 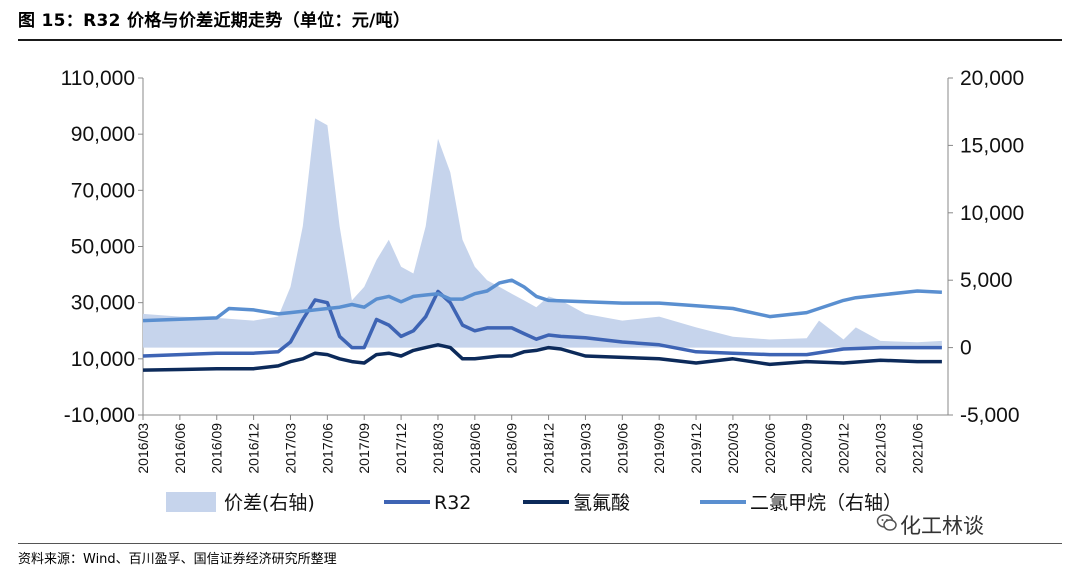 I want to click on x-tick-label: 2016/09, so click(x=217, y=448).